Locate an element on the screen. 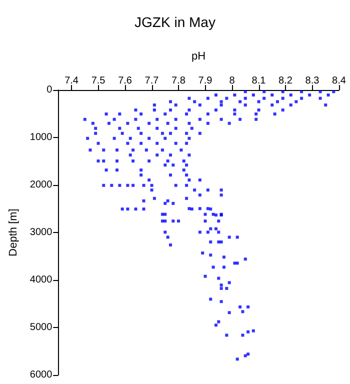 This screenshot has height=384, width=350. y-tick-label: 0 is located at coordinates (49, 90).